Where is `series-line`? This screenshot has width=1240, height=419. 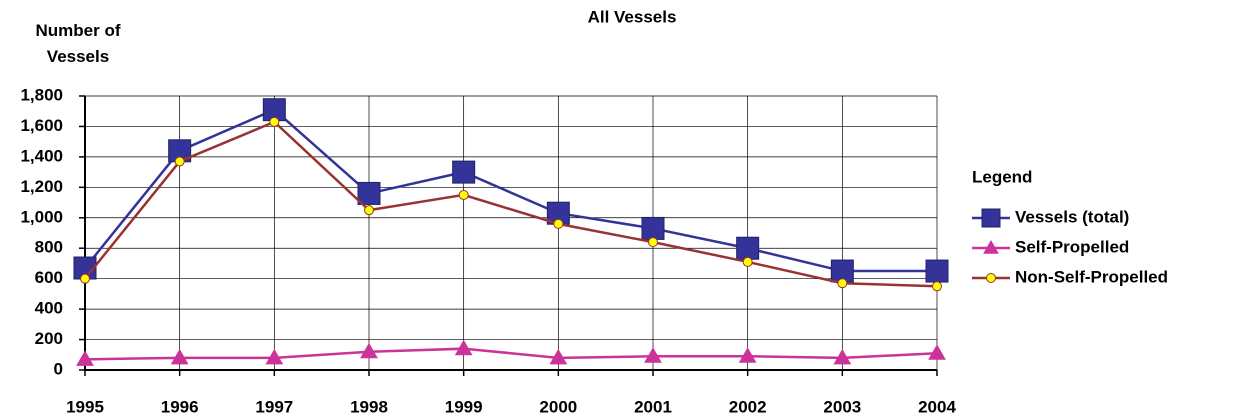 series-line is located at coordinates (511, 354).